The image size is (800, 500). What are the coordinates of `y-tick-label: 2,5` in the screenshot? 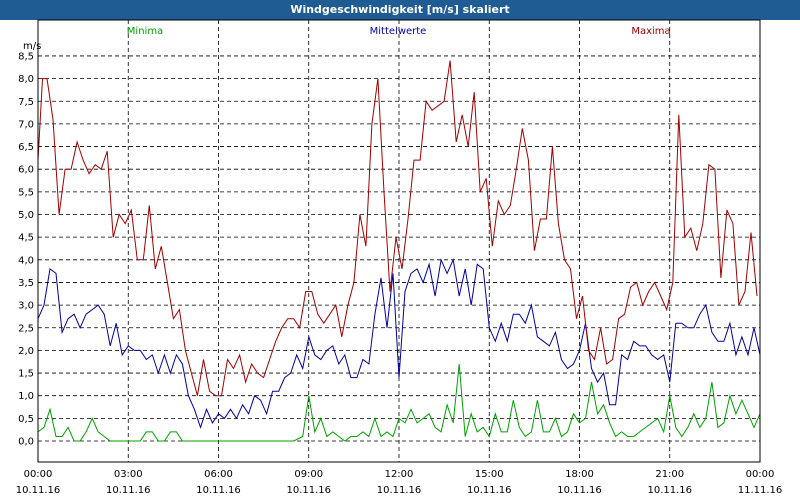 It's located at (26, 328).